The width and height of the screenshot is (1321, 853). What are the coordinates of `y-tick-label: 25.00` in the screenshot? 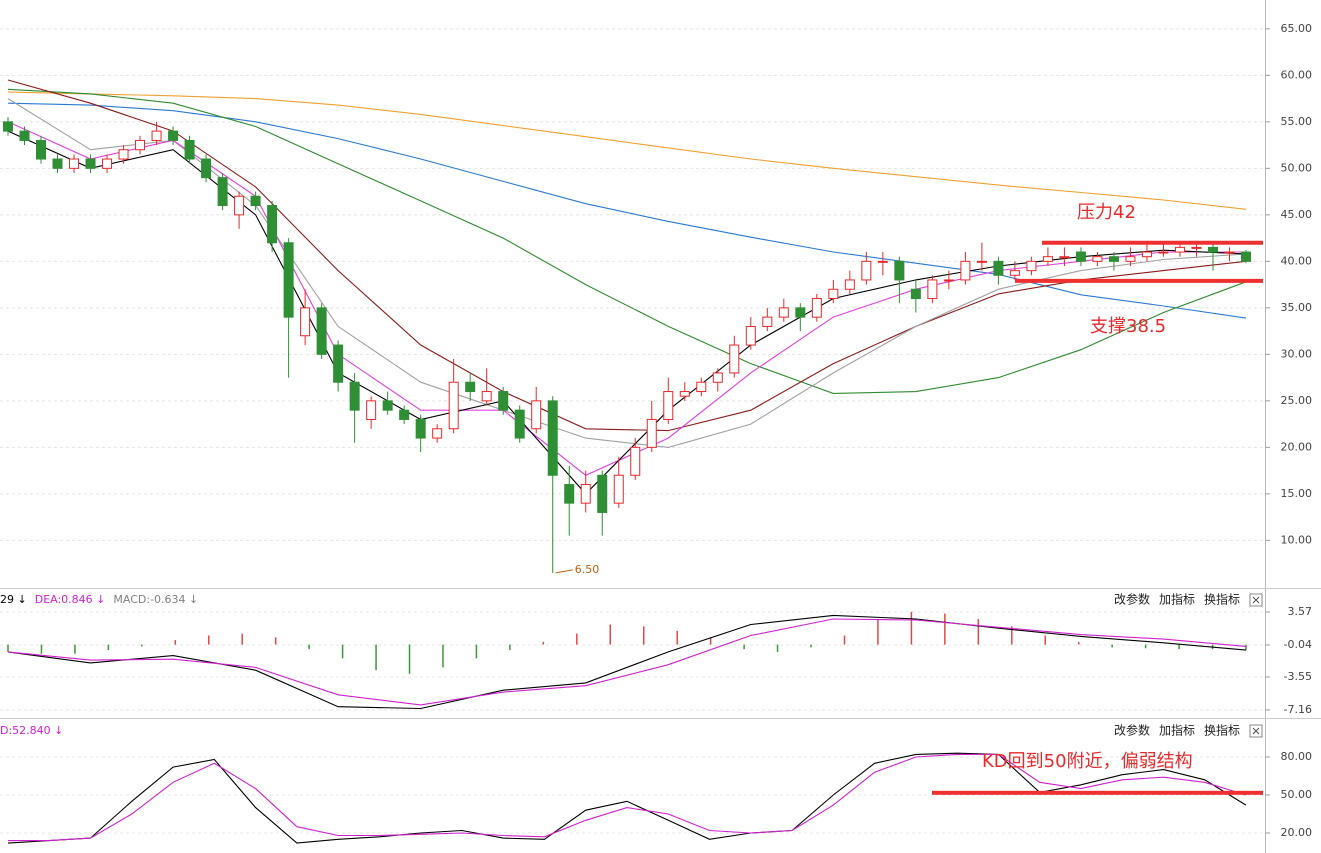 It's located at (1297, 400).